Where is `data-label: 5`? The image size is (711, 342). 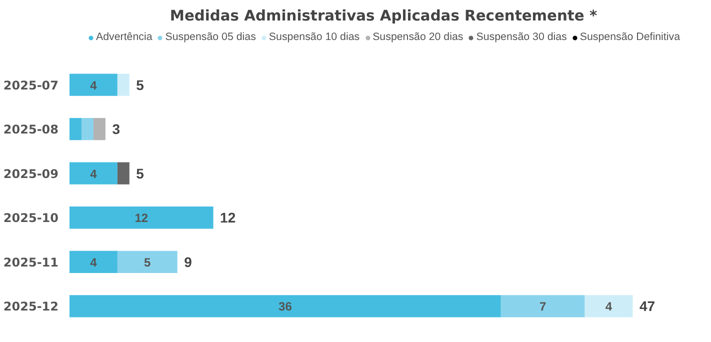
data-label: 5 is located at coordinates (148, 262).